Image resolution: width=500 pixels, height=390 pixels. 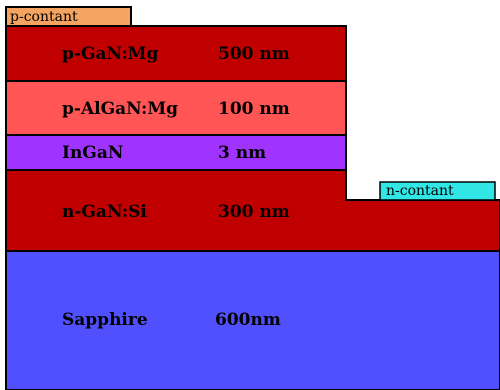 I want to click on p-algan-layer, so click(x=176, y=108).